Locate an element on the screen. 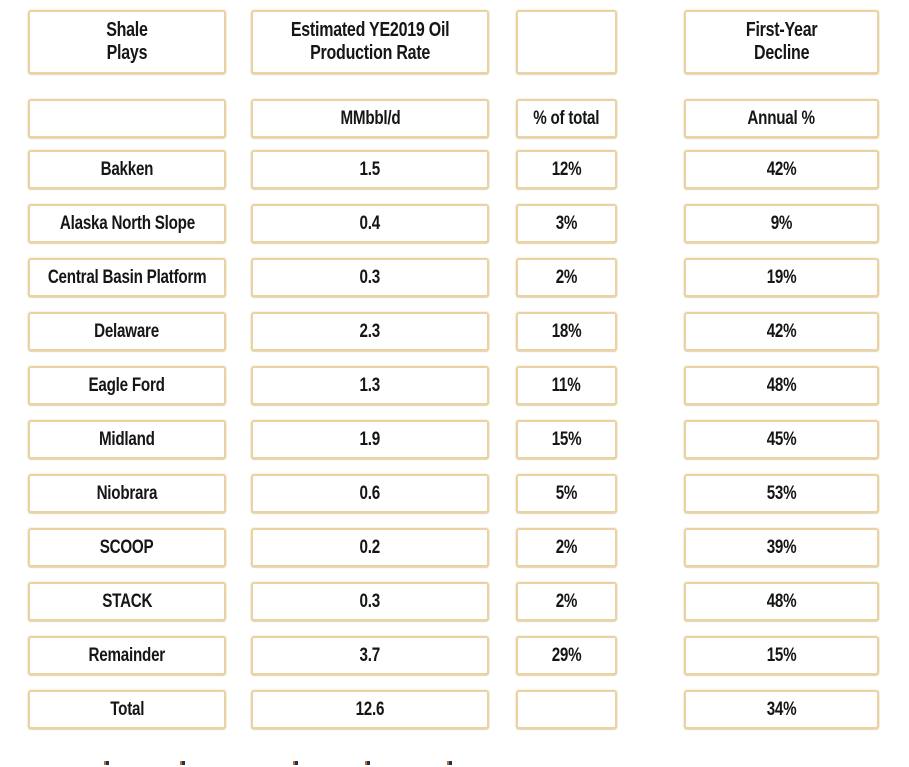 The height and width of the screenshot is (767, 909). unit-empty-cell is located at coordinates (127, 118).